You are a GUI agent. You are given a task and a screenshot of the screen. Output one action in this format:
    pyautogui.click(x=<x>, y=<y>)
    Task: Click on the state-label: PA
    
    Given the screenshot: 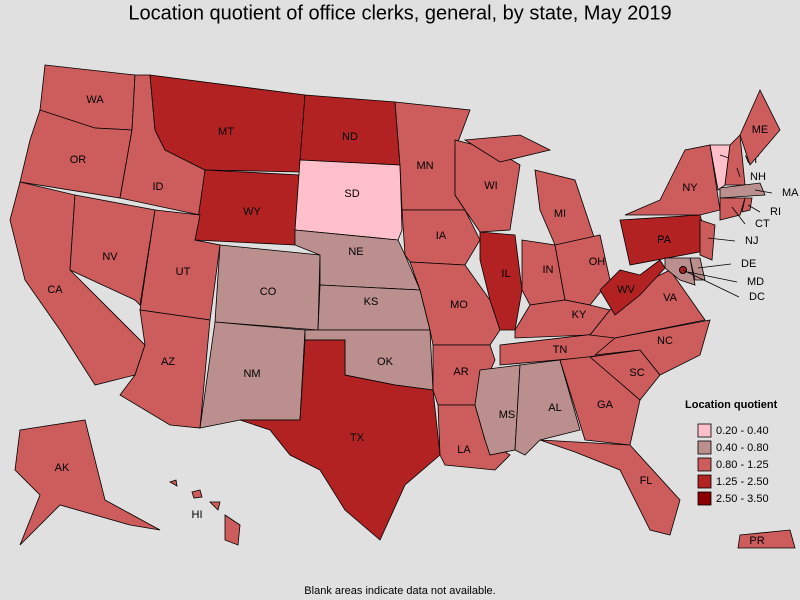 What is the action you would take?
    pyautogui.click(x=664, y=240)
    